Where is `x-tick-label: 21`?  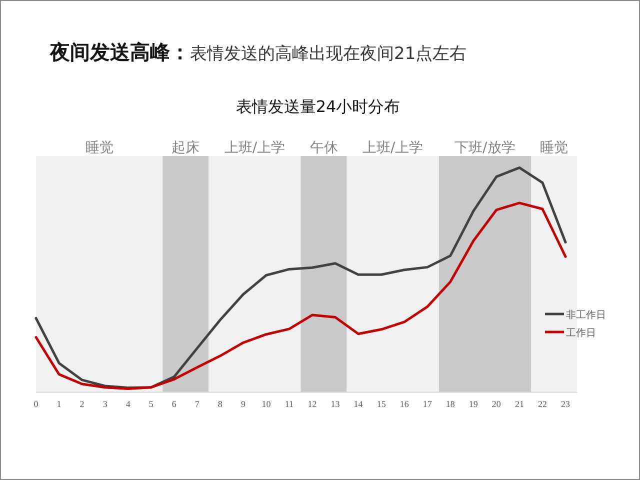
x-tick-label: 21 is located at coordinates (519, 404).